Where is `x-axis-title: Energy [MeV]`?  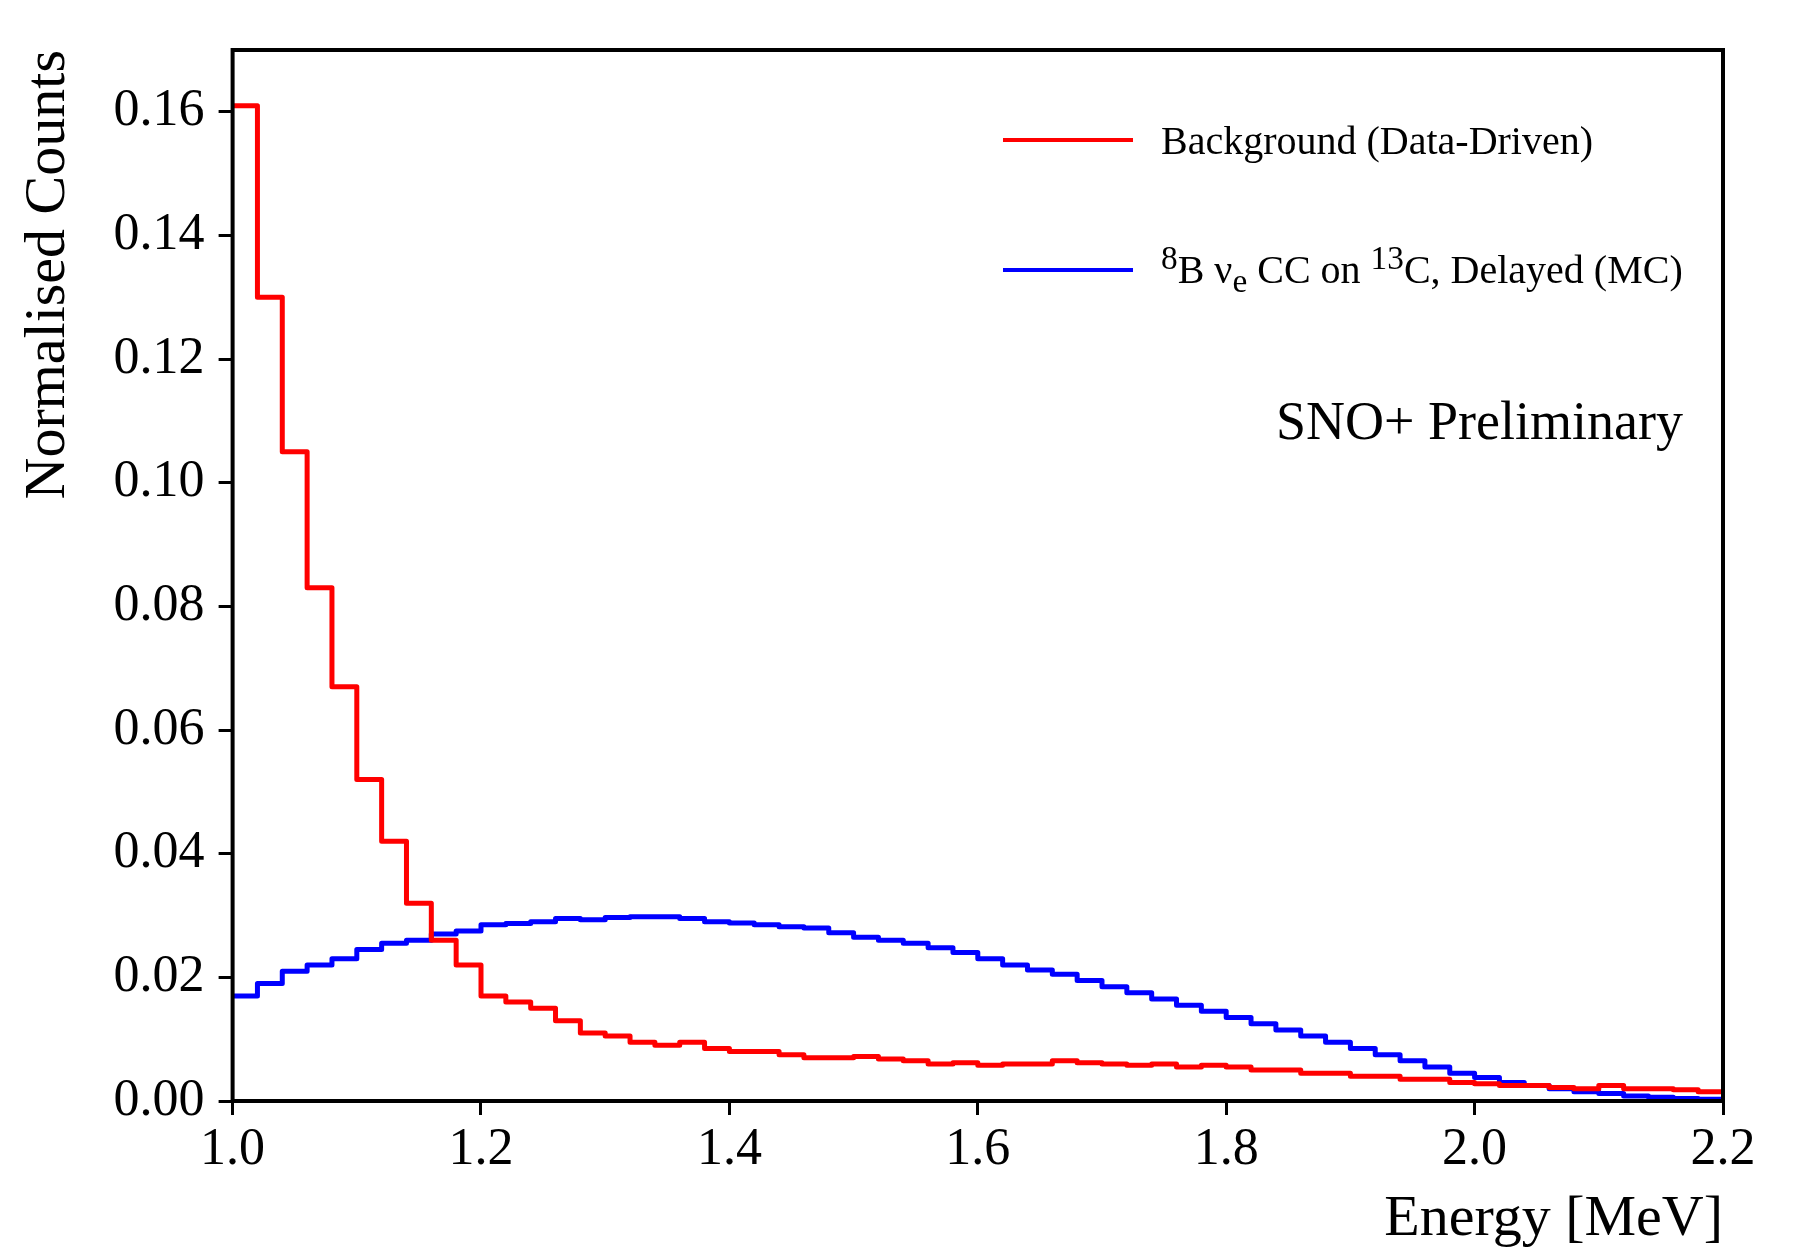 x-axis-title: Energy [MeV] is located at coordinates (1553, 1216).